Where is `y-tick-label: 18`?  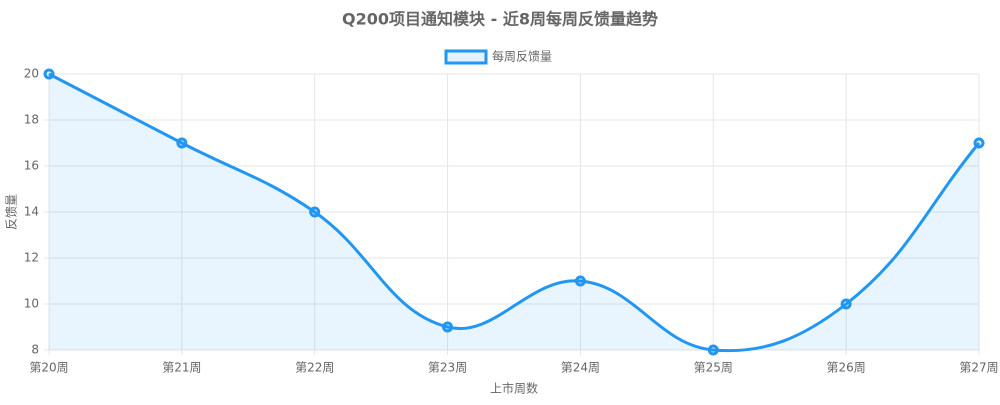
y-tick-label: 18 is located at coordinates (31, 120).